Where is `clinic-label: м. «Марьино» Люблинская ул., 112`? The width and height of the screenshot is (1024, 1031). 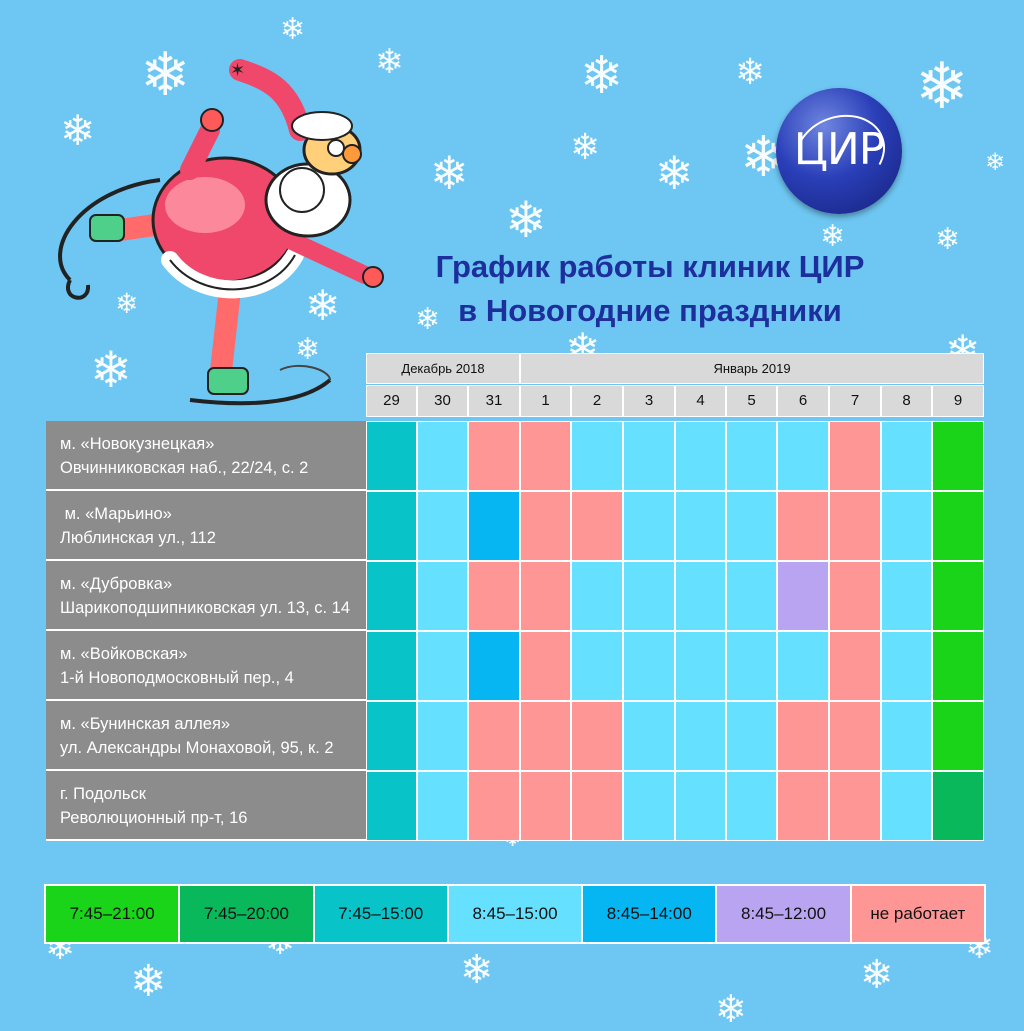
clinic-label: м. «Марьино» Люблинская ул., 112 is located at coordinates (206, 526).